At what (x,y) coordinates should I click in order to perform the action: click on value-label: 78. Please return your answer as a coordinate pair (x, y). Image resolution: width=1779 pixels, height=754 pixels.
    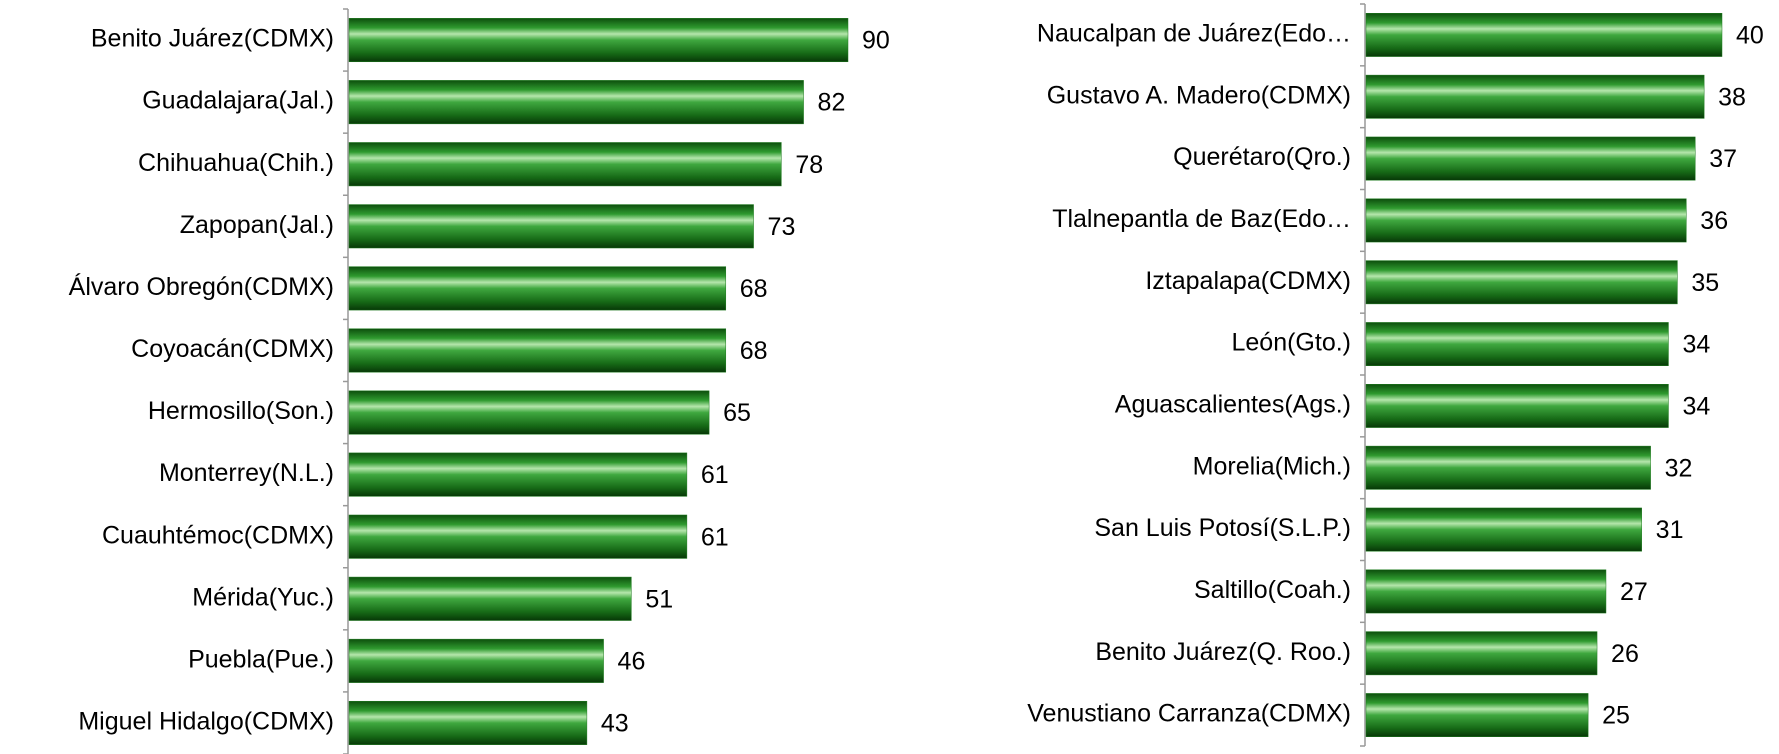
    Looking at the image, I should click on (809, 165).